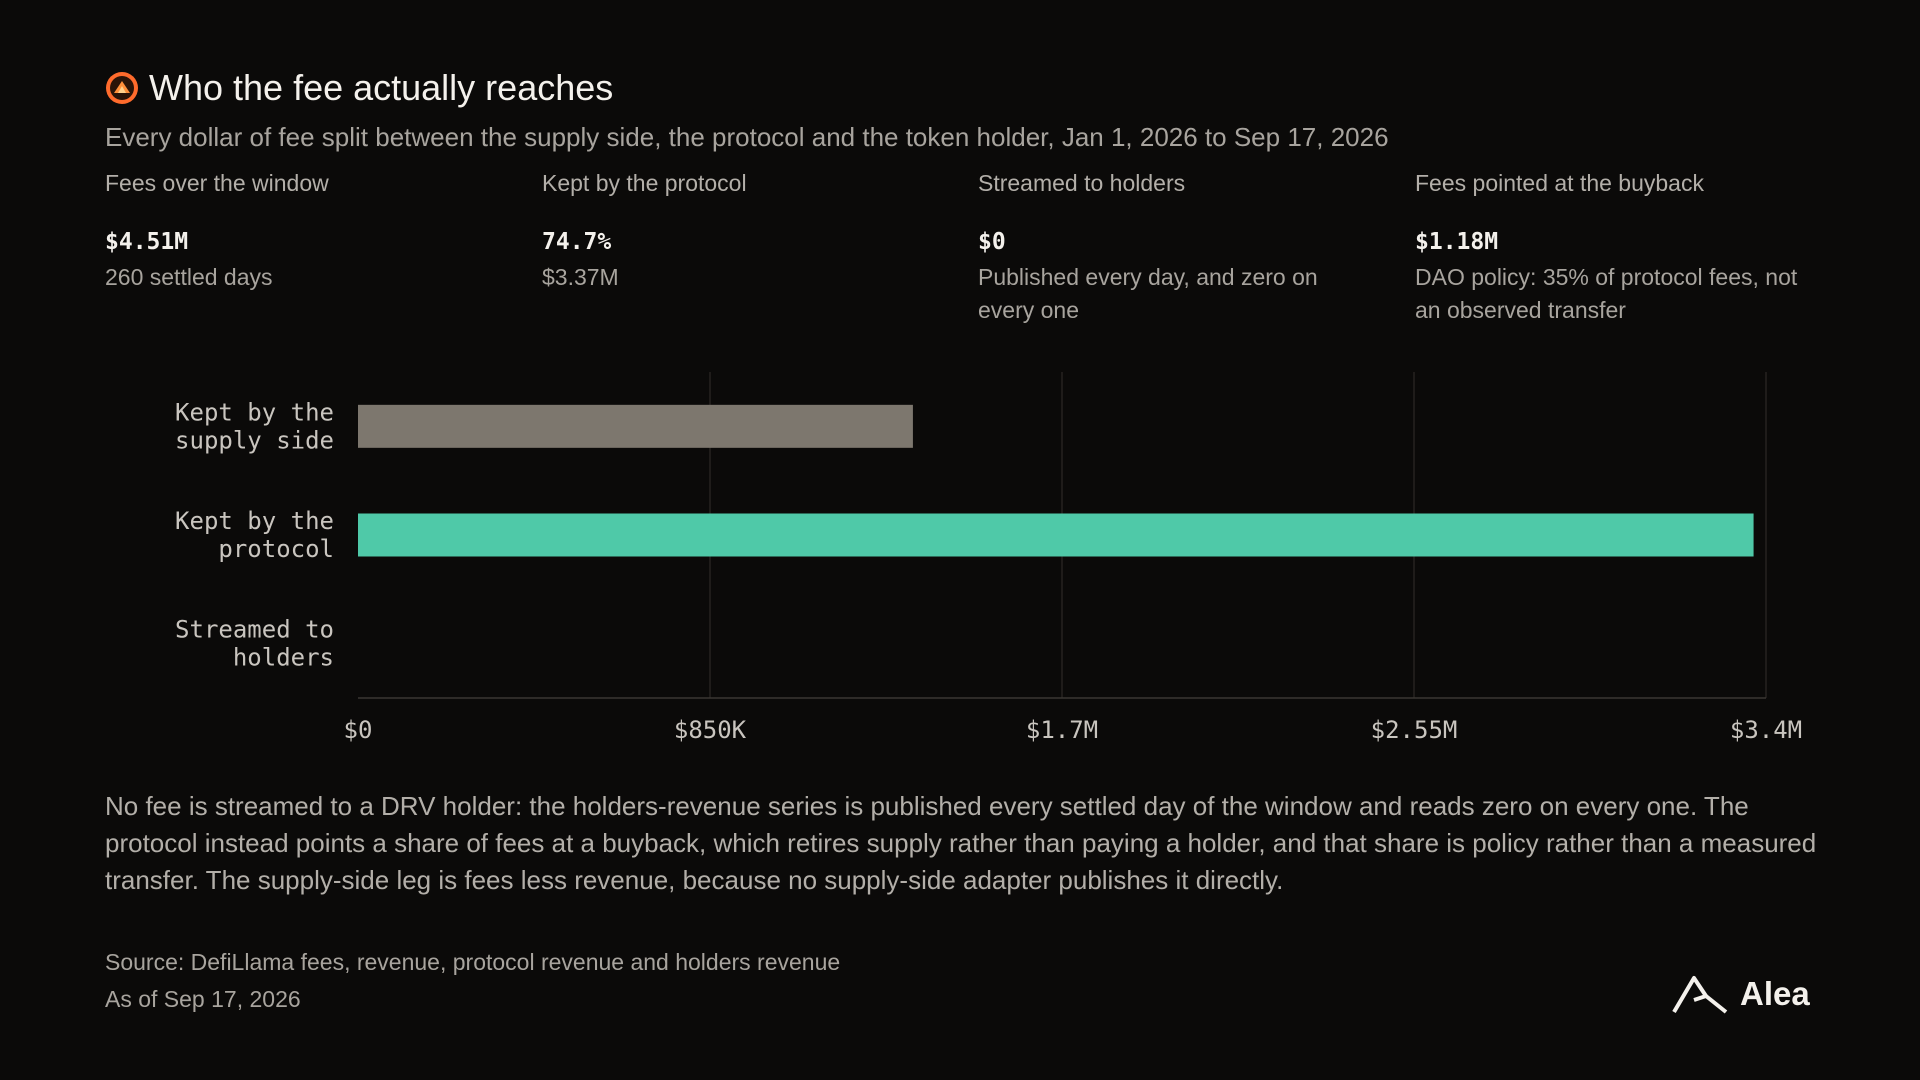  Describe the element at coordinates (1414, 730) in the screenshot. I see `x-tick-label: $2.55M` at that location.